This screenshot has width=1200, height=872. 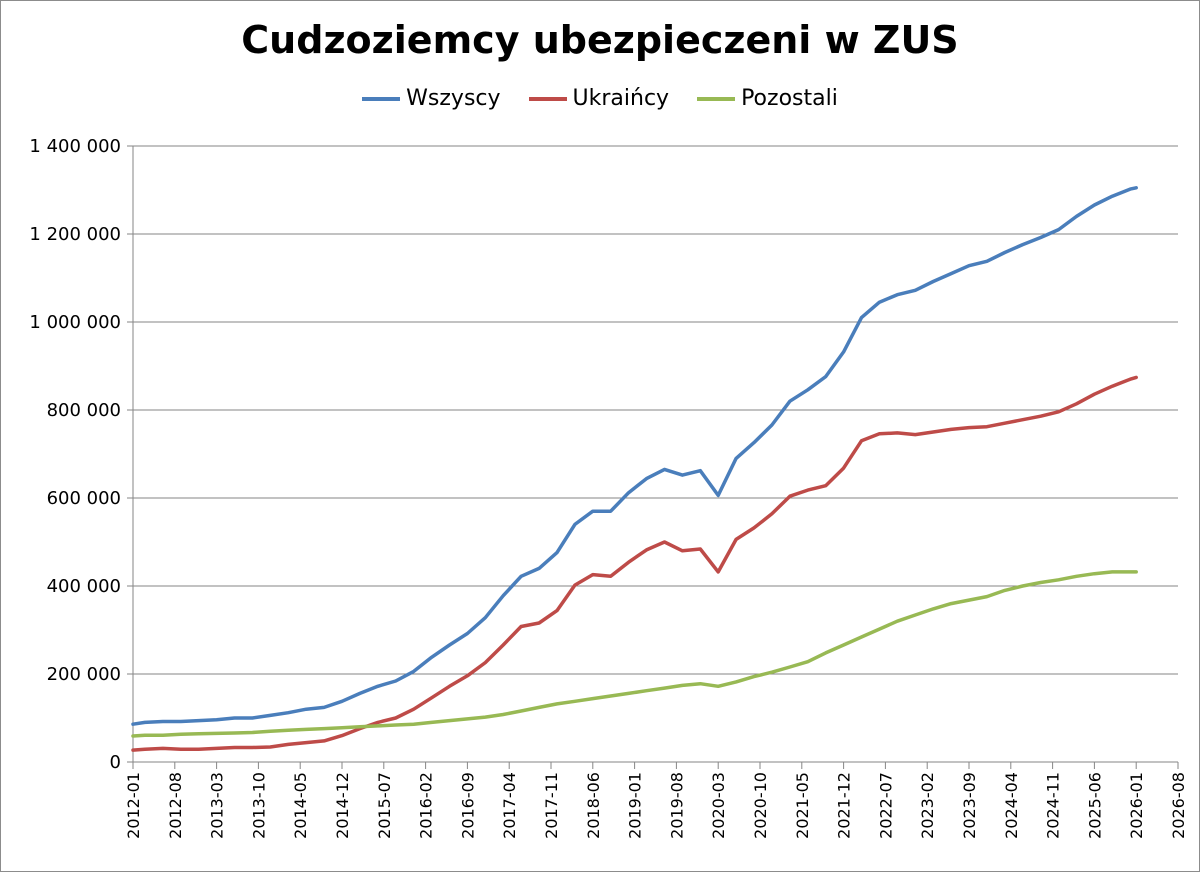 I want to click on legend-label-pozostali: Pozostali, so click(x=789, y=98).